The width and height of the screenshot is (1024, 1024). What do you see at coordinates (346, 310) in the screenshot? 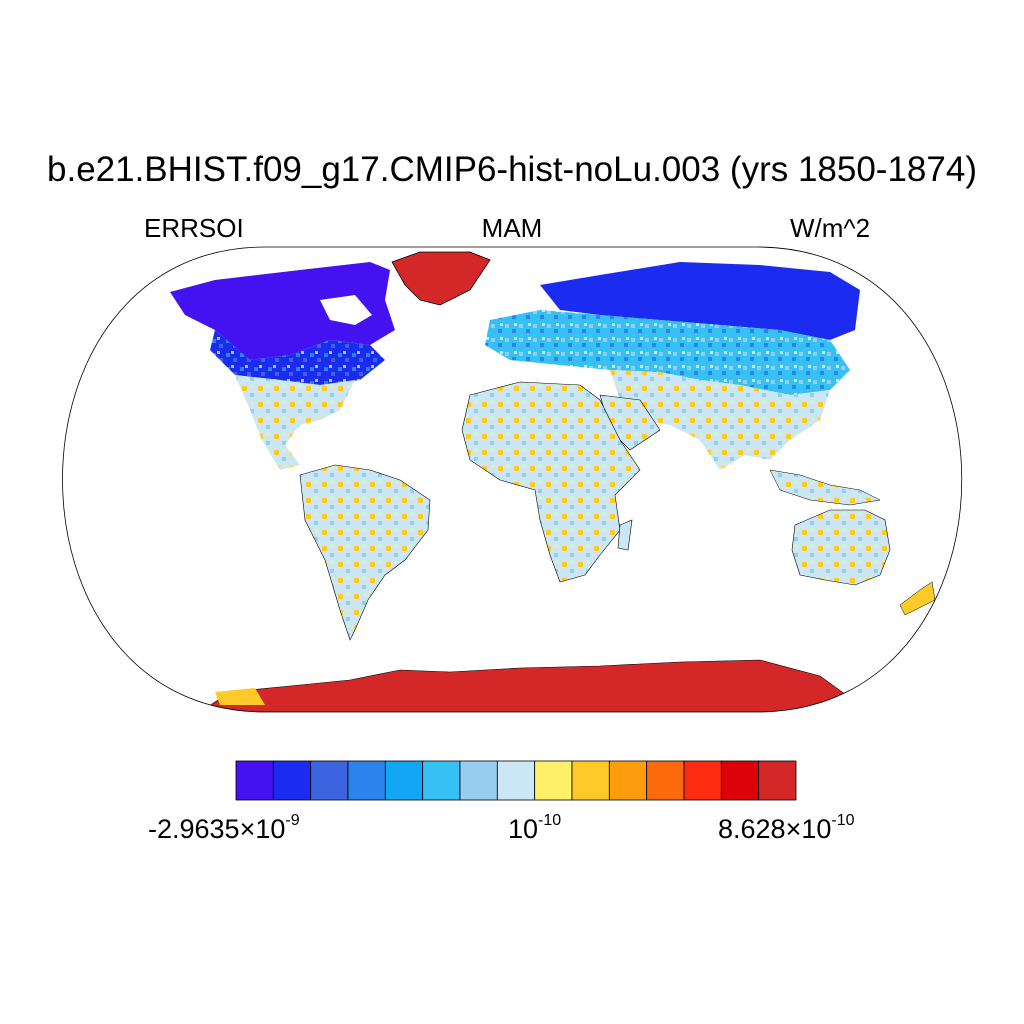
I see `region-hudson-bay` at bounding box center [346, 310].